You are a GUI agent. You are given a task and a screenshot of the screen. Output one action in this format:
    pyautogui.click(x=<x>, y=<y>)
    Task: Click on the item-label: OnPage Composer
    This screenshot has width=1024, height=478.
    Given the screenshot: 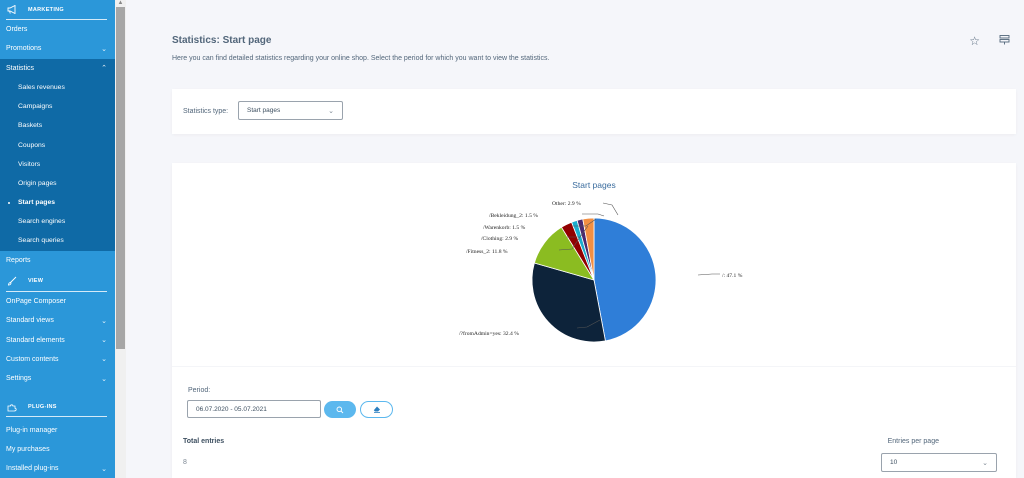 What is the action you would take?
    pyautogui.click(x=36, y=302)
    